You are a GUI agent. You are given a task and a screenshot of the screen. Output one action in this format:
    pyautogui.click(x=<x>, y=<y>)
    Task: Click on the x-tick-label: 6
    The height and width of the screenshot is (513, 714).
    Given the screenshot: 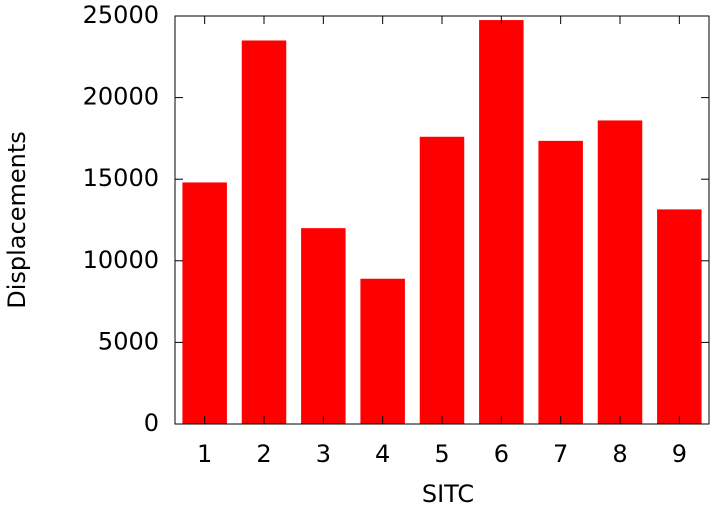 What is the action you would take?
    pyautogui.click(x=501, y=454)
    